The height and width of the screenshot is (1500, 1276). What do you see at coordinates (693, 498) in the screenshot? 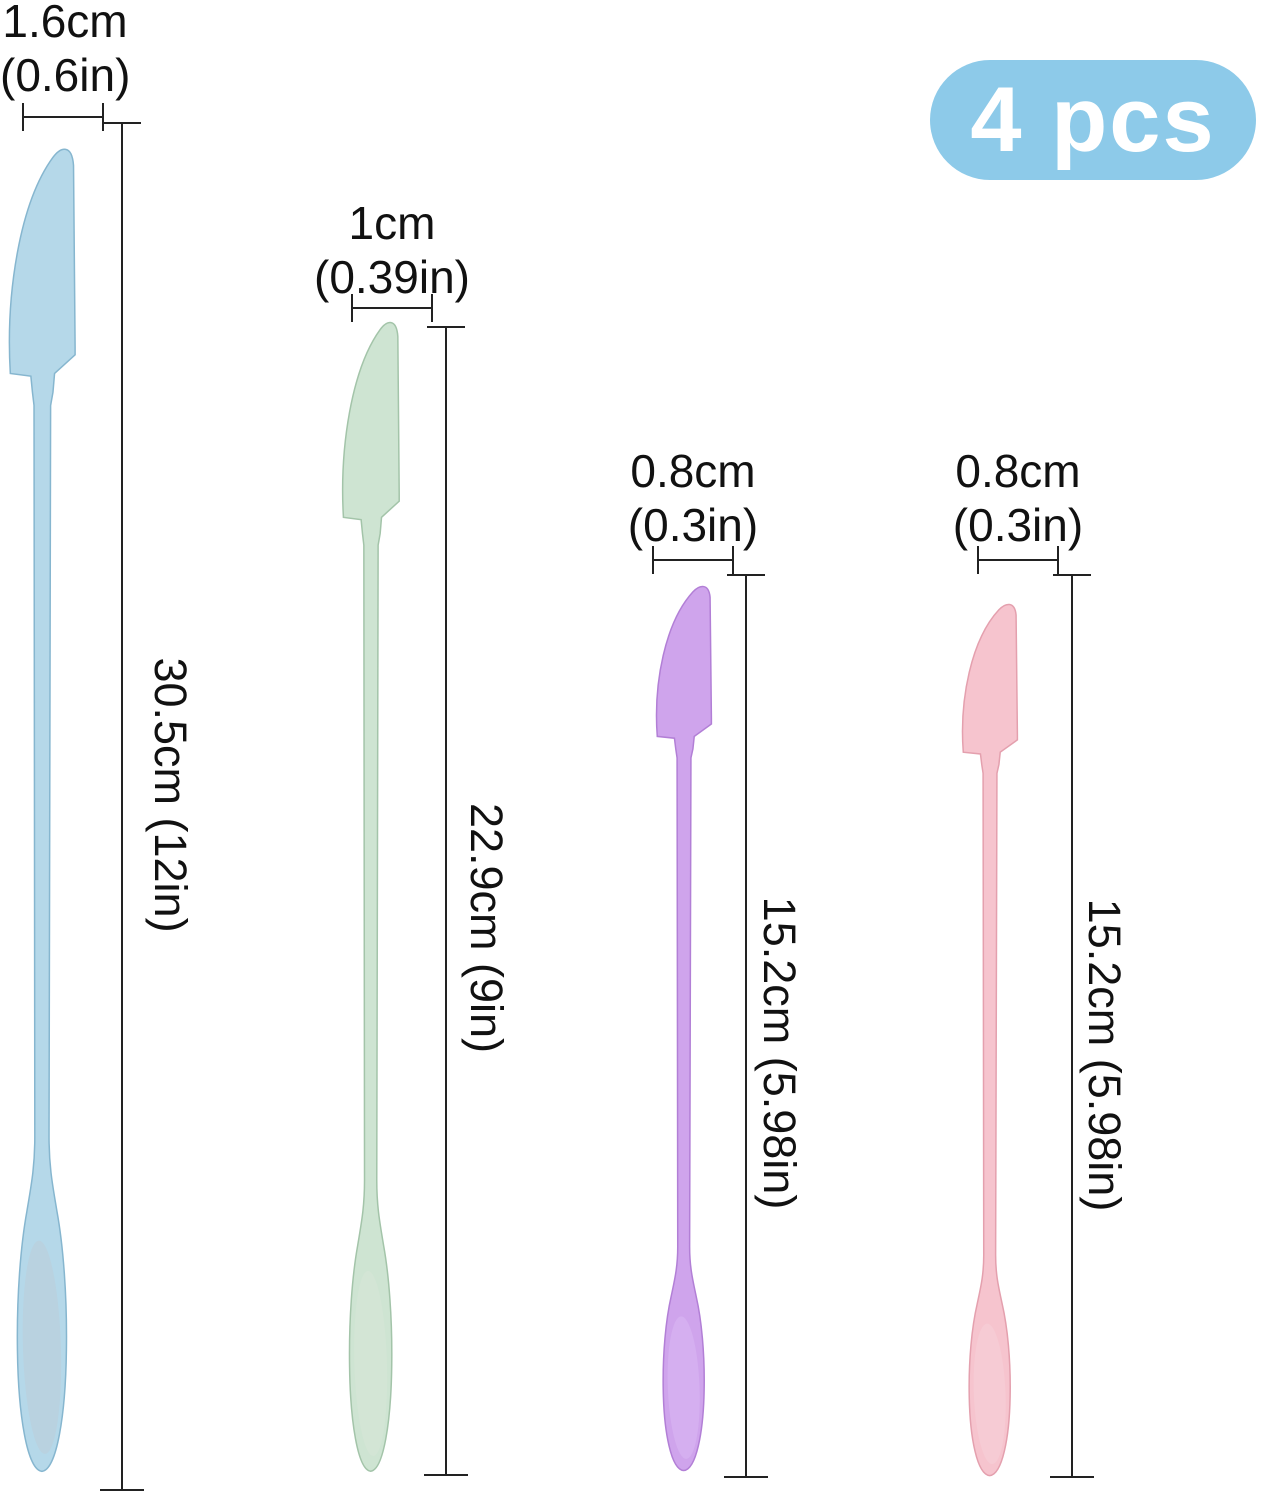
I see `purple-width-label: 0.8cm (0.3in)` at bounding box center [693, 498].